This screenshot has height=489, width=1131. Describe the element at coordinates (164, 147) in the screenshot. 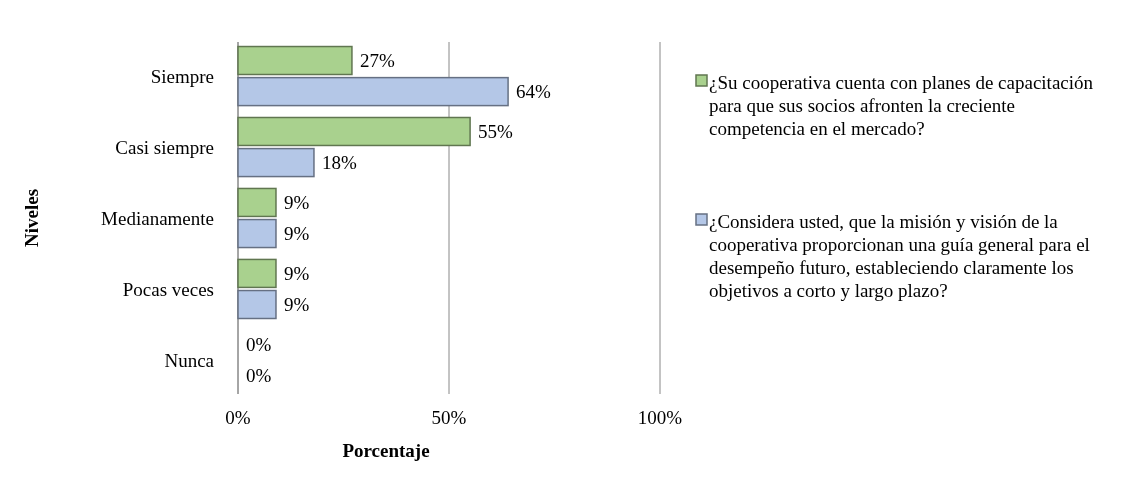

I see `y-tick-label: Casi siempre` at that location.